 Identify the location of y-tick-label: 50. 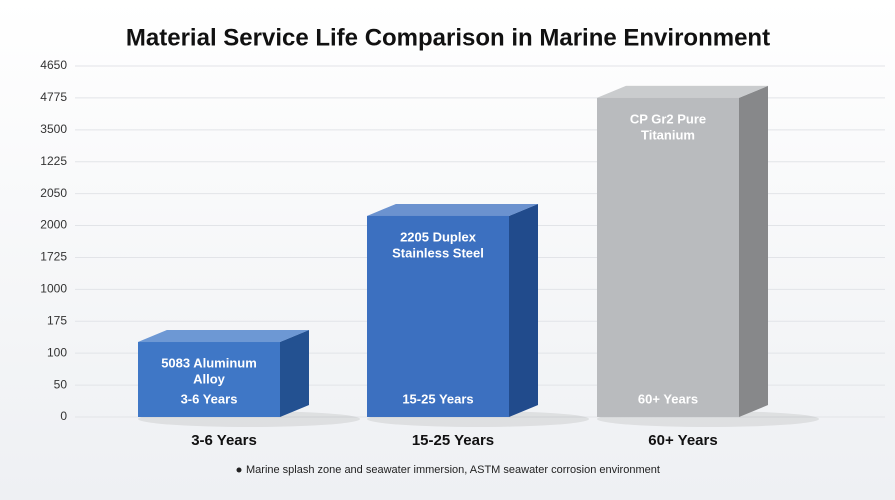
(61, 384).